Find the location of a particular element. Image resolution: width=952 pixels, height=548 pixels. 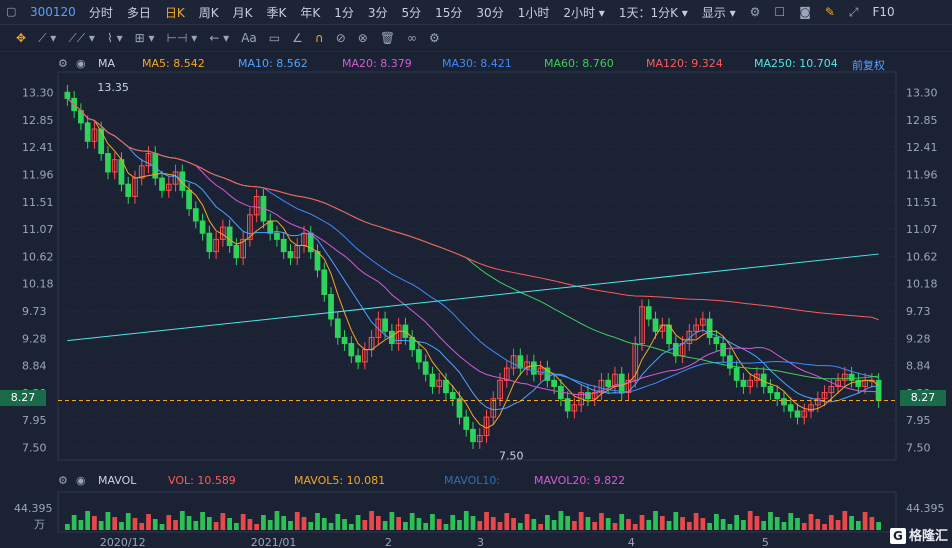

camera-icon: ◙ is located at coordinates (805, 12).